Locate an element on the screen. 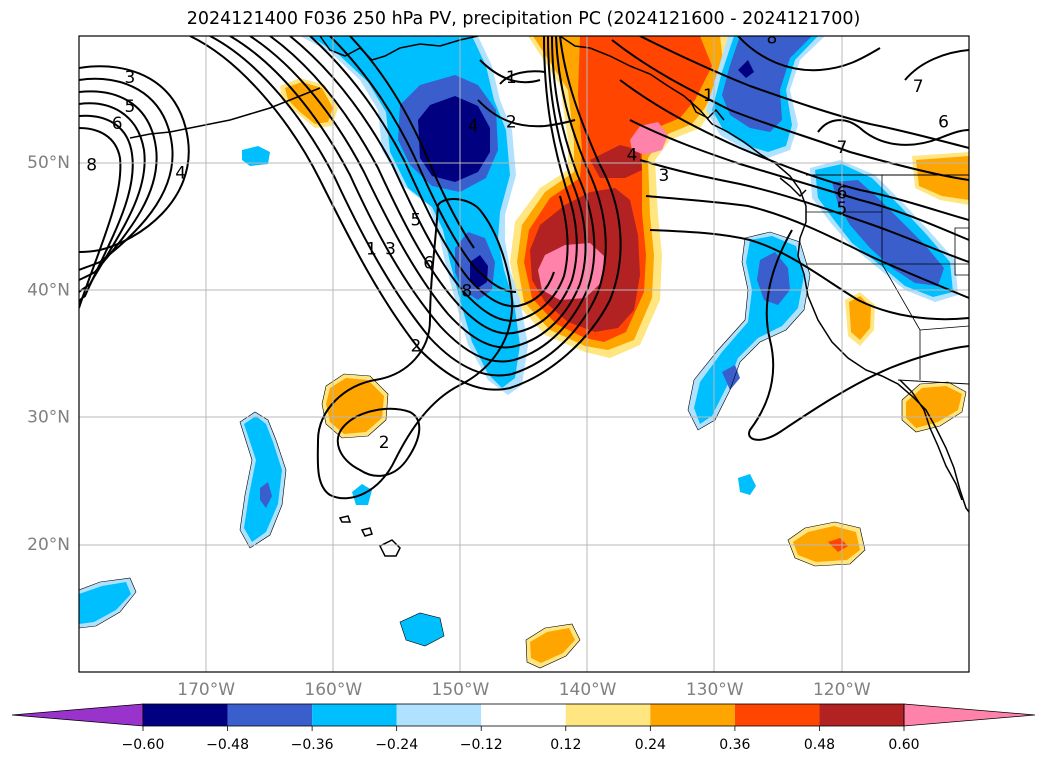 The image size is (1047, 765). neg-anomaly-hawaii-sky is located at coordinates (263, 479).